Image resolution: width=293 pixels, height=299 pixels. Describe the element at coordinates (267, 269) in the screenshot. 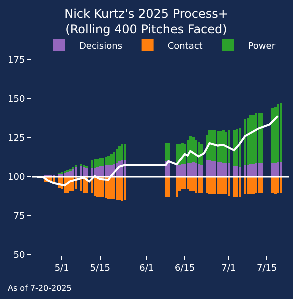

I see `x-tick-label: 7/15` at that location.